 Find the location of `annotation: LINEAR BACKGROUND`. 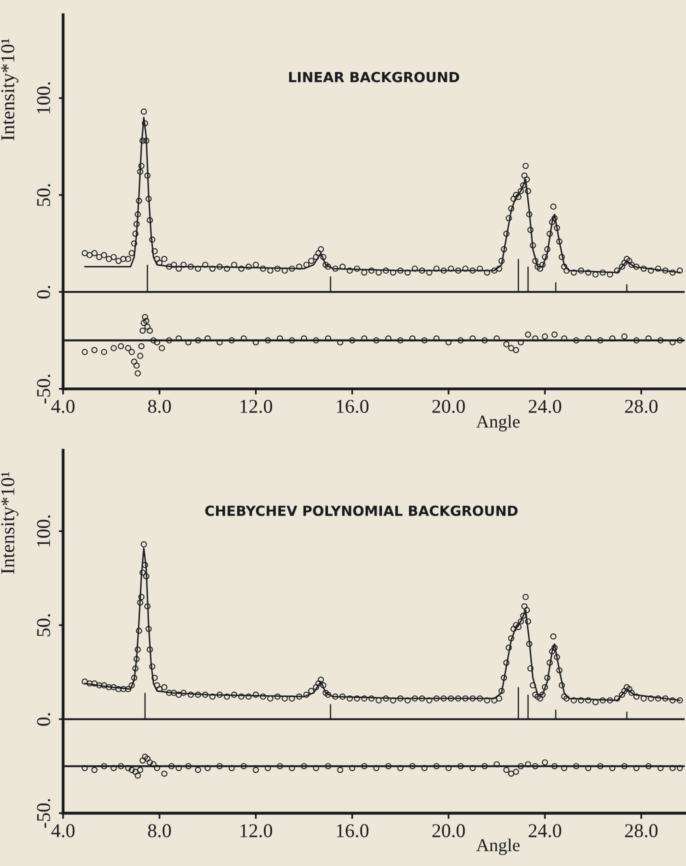

annotation: LINEAR BACKGROUND is located at coordinates (374, 77).